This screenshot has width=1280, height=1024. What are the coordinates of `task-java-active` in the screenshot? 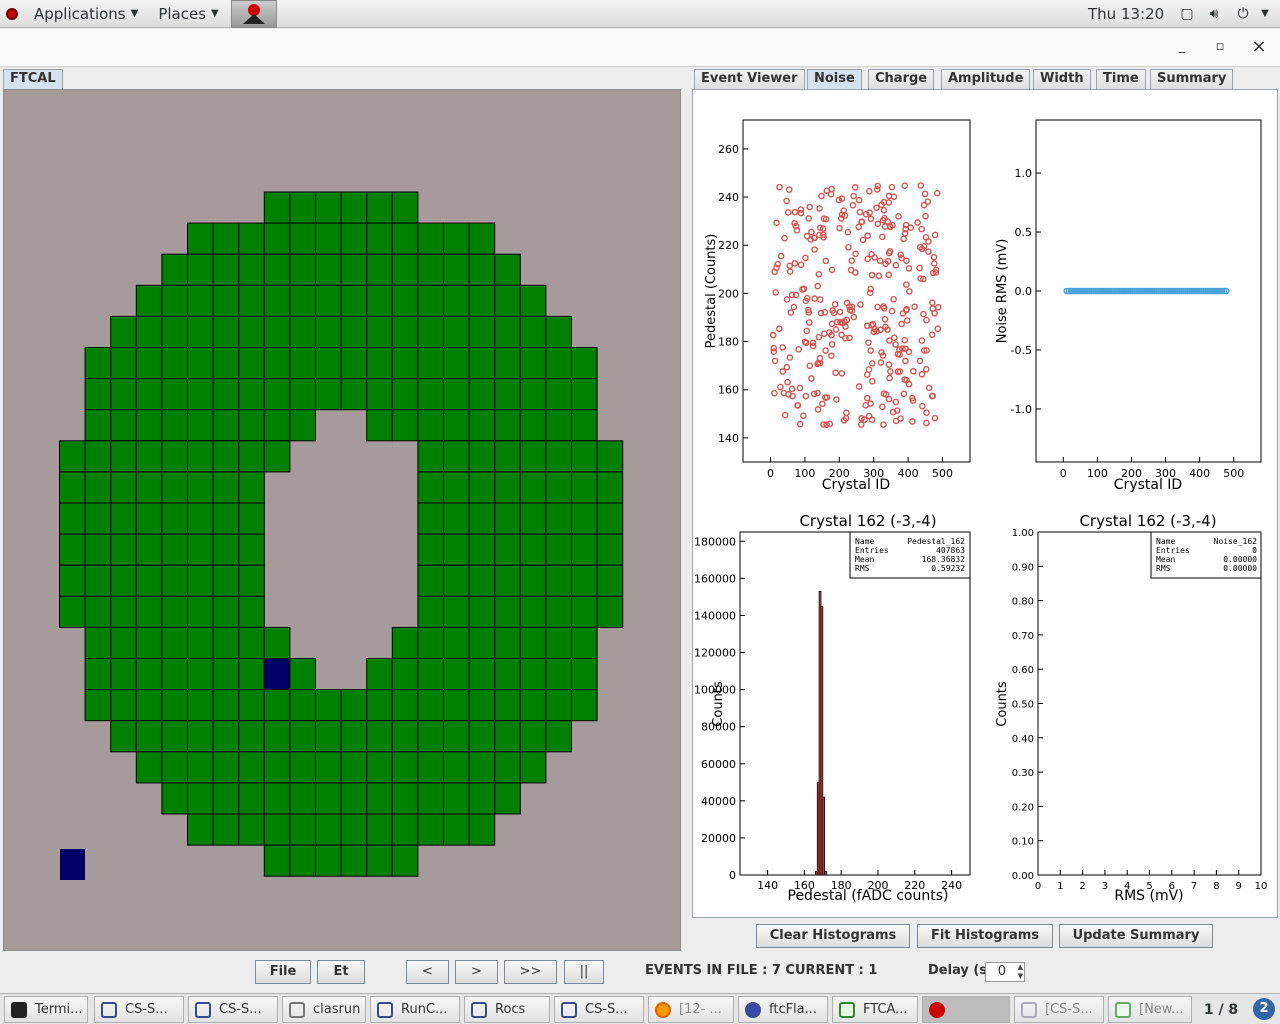 It's located at (966, 1009).